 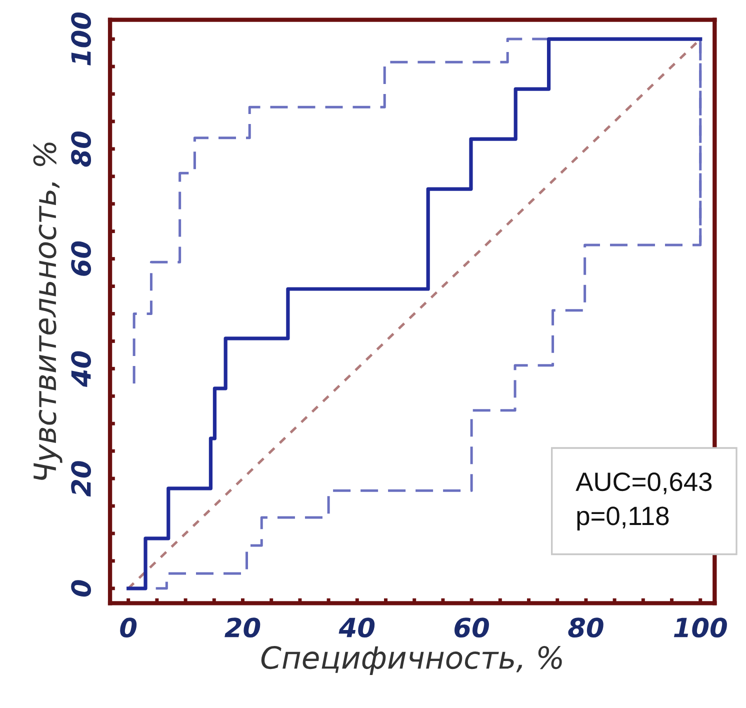 What do you see at coordinates (644, 483) in the screenshot?
I see `annotation: AUC=0,643` at bounding box center [644, 483].